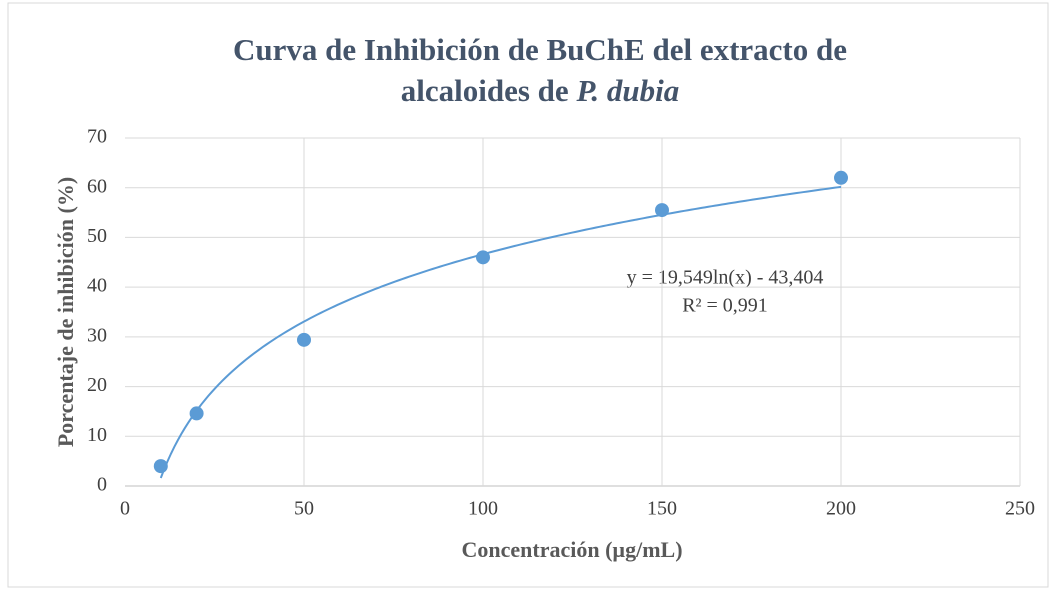  Describe the element at coordinates (485, 90) in the screenshot. I see `chart-title-part: alcaloides de` at that location.